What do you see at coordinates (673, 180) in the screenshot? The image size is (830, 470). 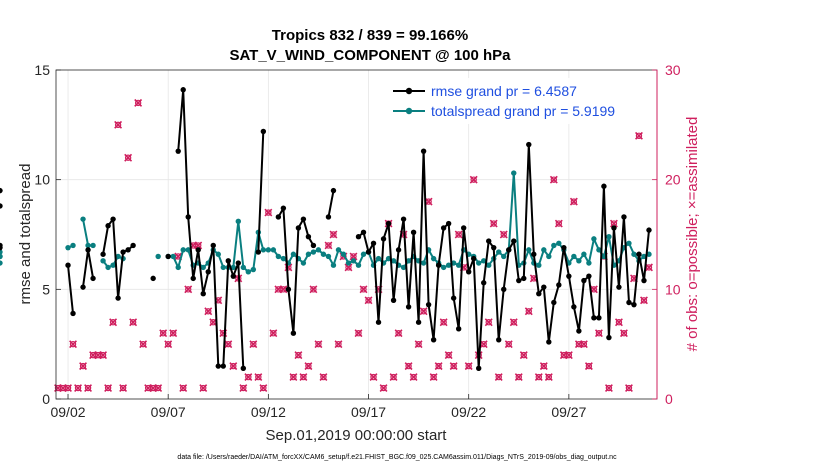 I see `y2-tick-label: 20` at bounding box center [673, 180].